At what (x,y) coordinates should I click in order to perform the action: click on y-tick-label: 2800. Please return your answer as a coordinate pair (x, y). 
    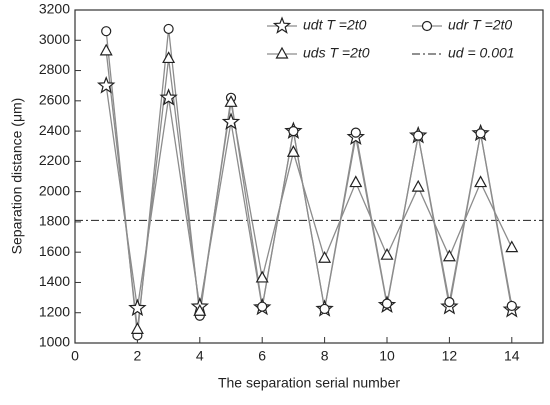
    Looking at the image, I should click on (54, 69).